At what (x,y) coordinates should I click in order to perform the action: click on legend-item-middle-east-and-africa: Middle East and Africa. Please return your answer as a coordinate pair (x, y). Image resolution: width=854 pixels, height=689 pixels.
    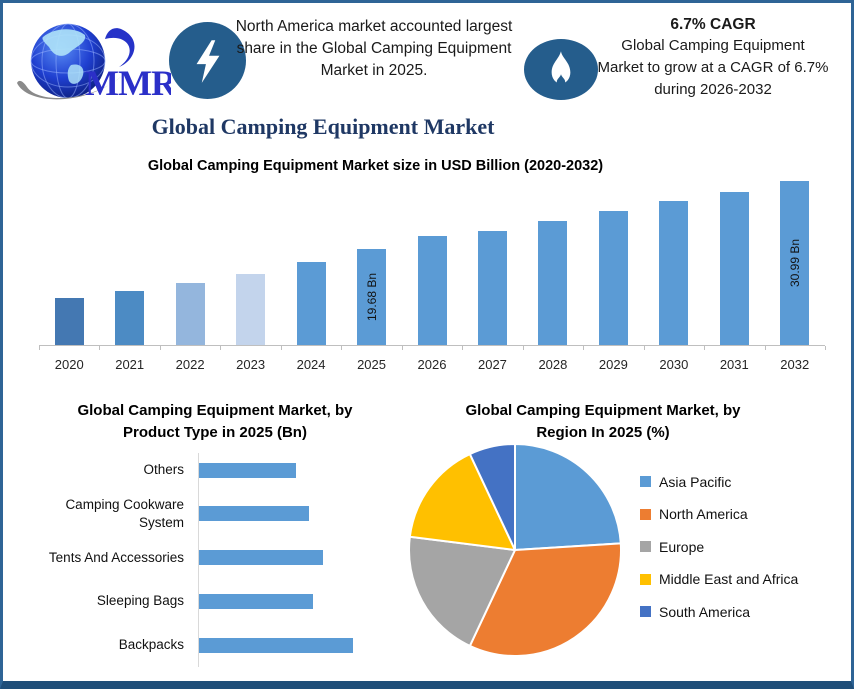
    Looking at the image, I should click on (719, 579).